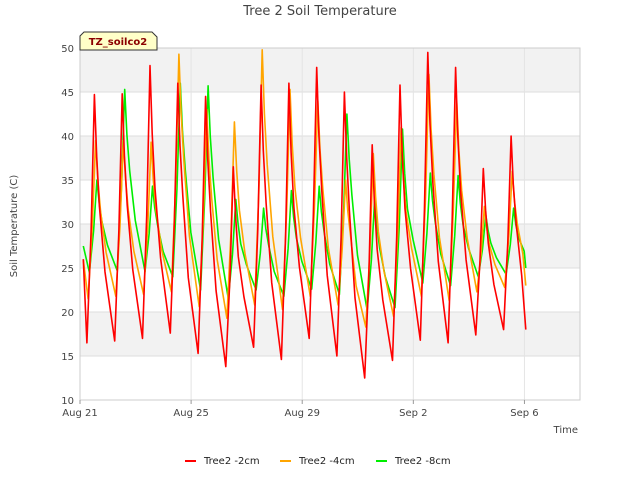 The image size is (640, 480). What do you see at coordinates (67, 181) in the screenshot?
I see `y-tick-label: 35` at bounding box center [67, 181].